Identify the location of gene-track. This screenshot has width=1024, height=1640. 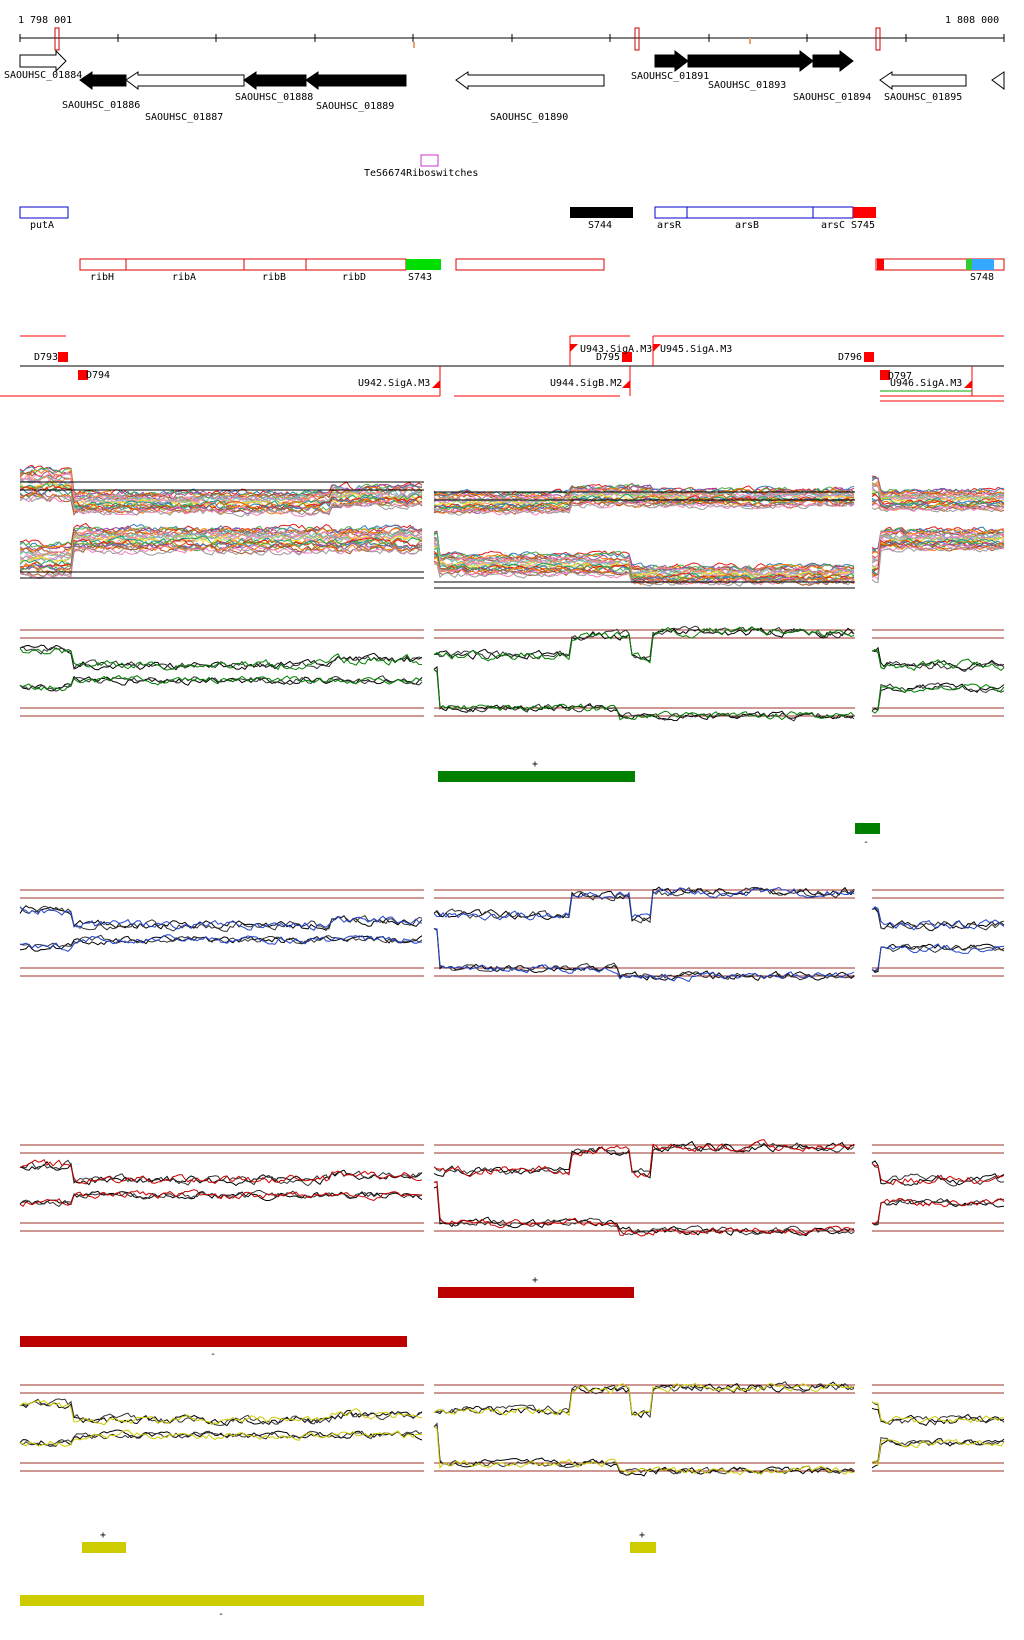
(512, 69).